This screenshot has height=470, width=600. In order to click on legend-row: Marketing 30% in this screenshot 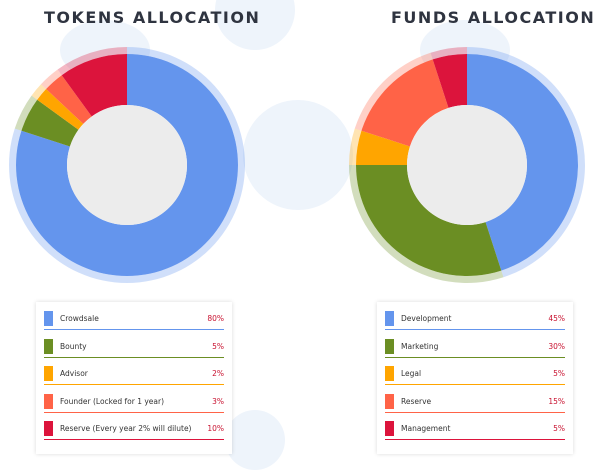, I will do `click(475, 347)`.